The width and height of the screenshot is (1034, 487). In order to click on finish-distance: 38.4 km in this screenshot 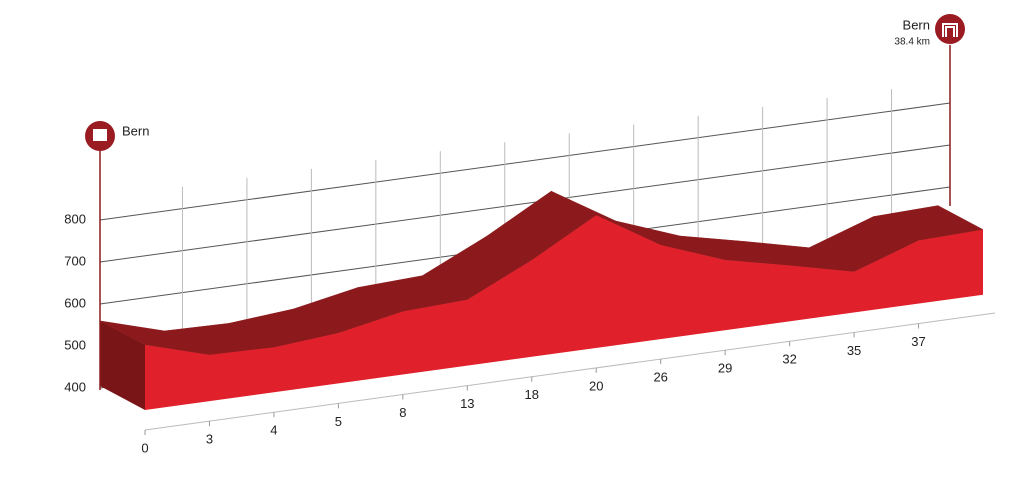, I will do `click(912, 42)`.